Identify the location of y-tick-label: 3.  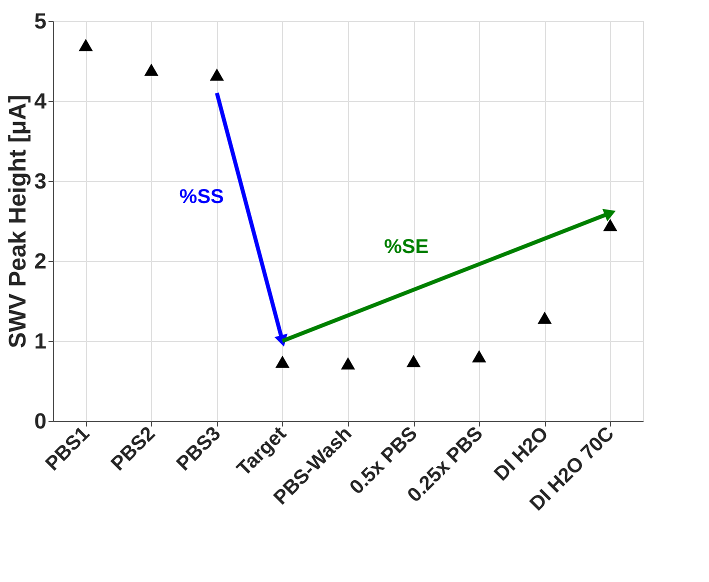
(40, 181).